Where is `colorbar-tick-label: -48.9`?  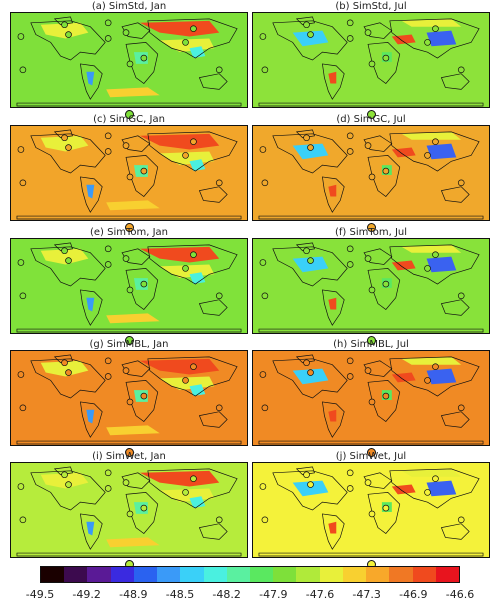 colorbar-tick-label: -48.9 is located at coordinates (133, 594).